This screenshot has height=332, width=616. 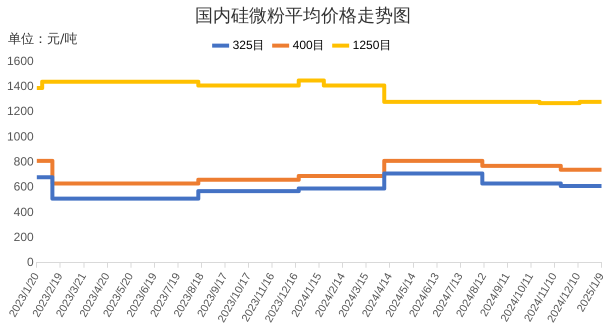 What do you see at coordinates (372, 45) in the screenshot?
I see `legend-label: 1250目` at bounding box center [372, 45].